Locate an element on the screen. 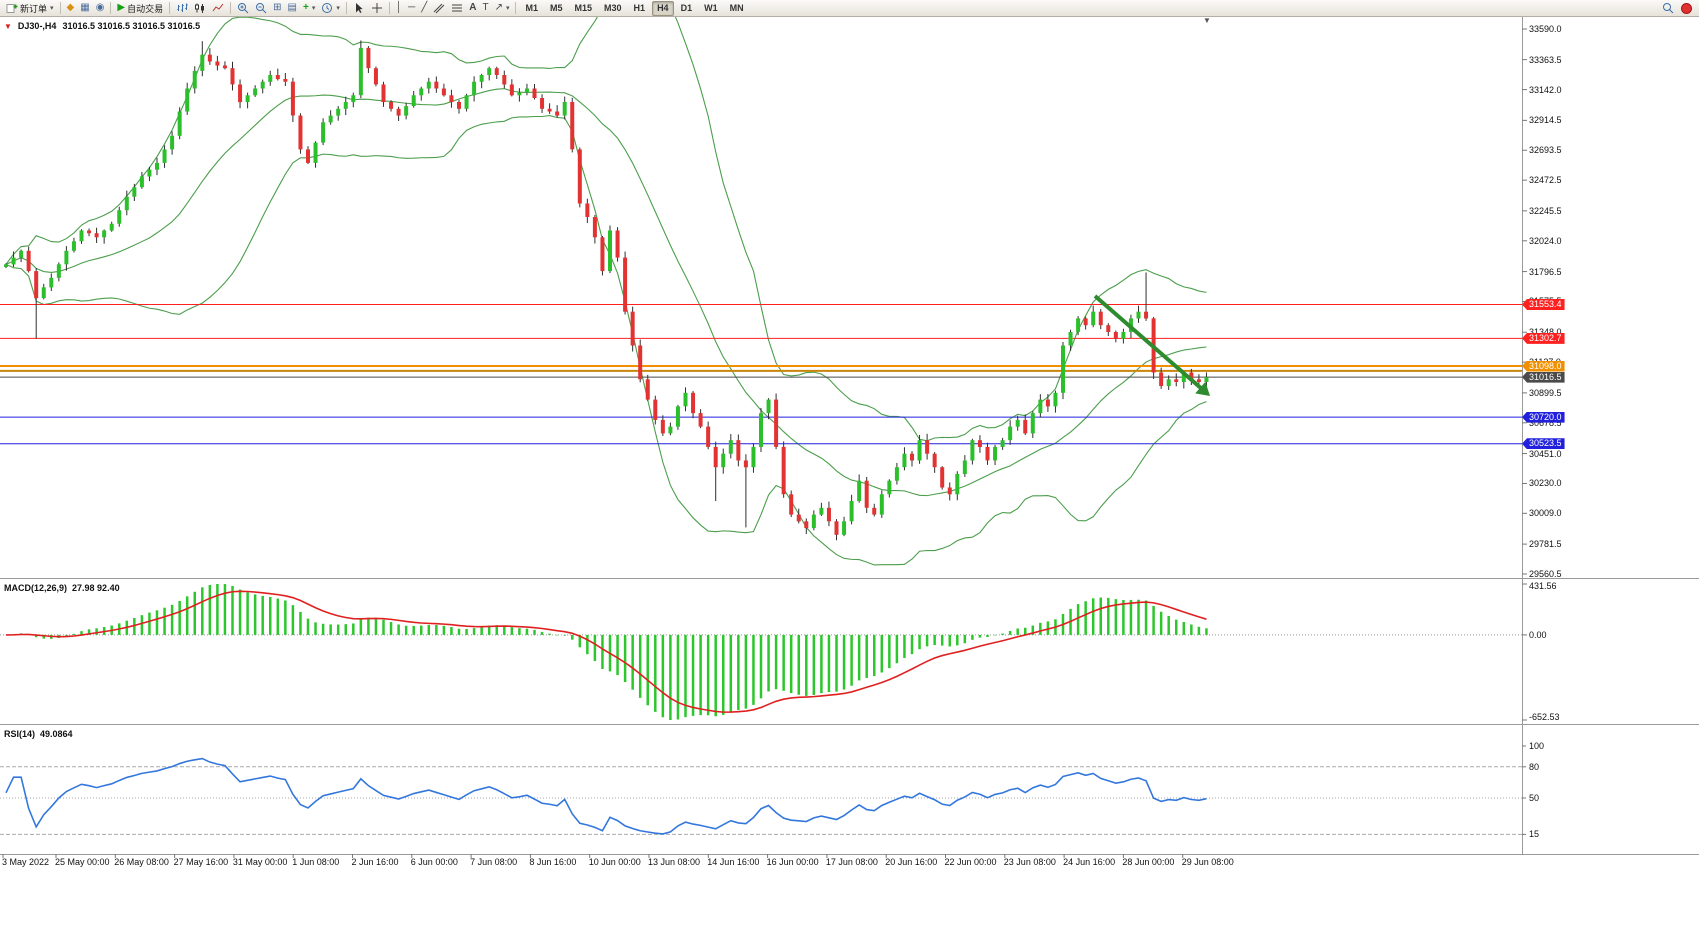 Image resolution: width=1699 pixels, height=944 pixels. zoom-in-button is located at coordinates (243, 8).